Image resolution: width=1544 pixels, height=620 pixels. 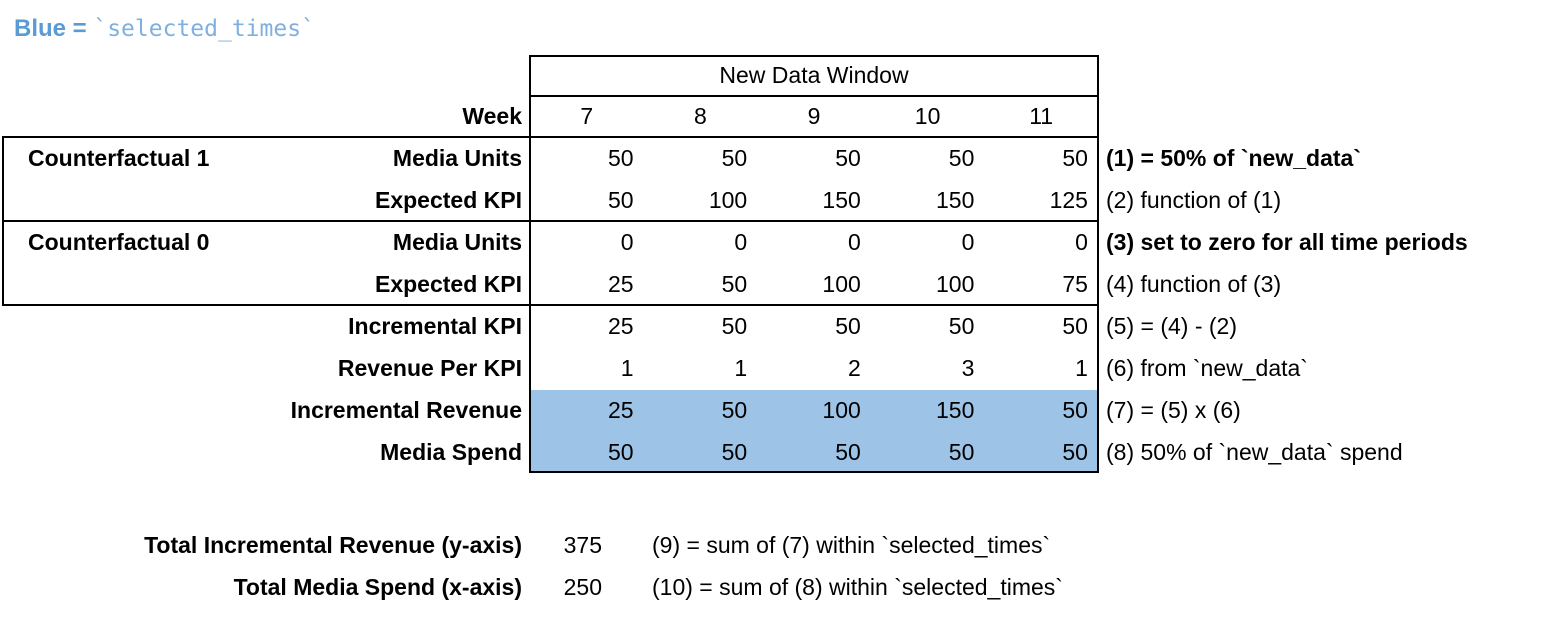 I want to click on row-note-3: (3) set to zero for all time periods, so click(x=1287, y=242).